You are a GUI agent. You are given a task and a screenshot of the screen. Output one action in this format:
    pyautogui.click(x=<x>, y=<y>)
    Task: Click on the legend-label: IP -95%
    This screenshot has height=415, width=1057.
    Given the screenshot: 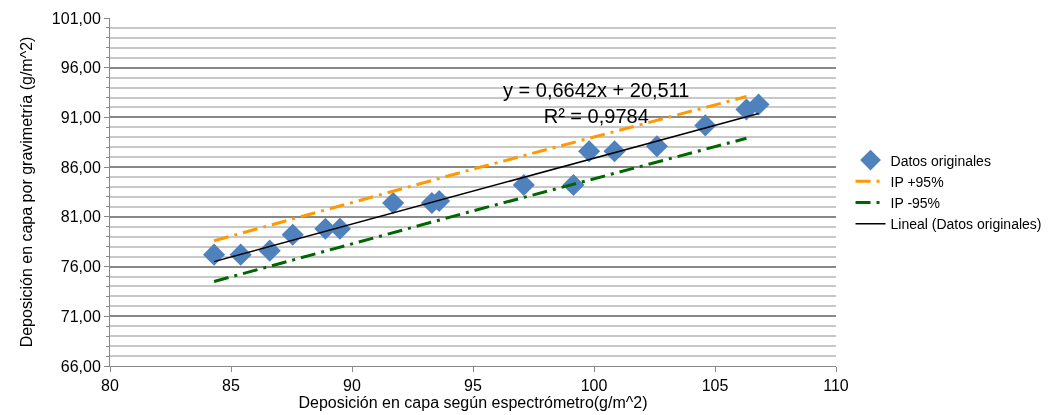 What is the action you would take?
    pyautogui.click(x=915, y=202)
    